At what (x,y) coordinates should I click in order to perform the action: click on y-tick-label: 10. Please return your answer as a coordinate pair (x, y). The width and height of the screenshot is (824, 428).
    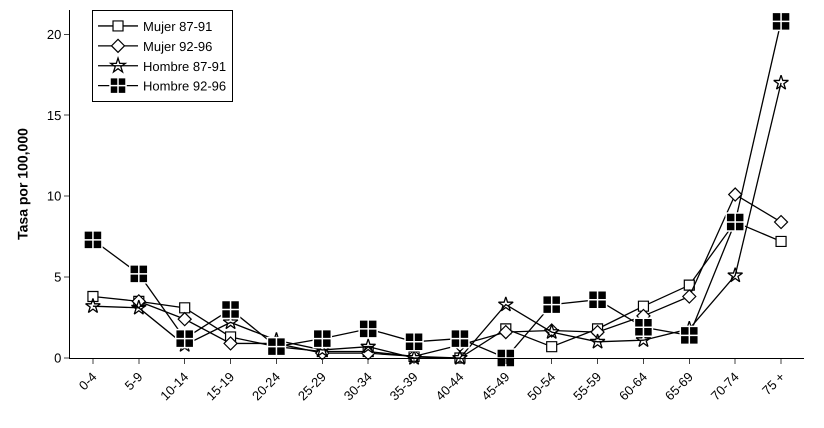
    Looking at the image, I should click on (54, 196).